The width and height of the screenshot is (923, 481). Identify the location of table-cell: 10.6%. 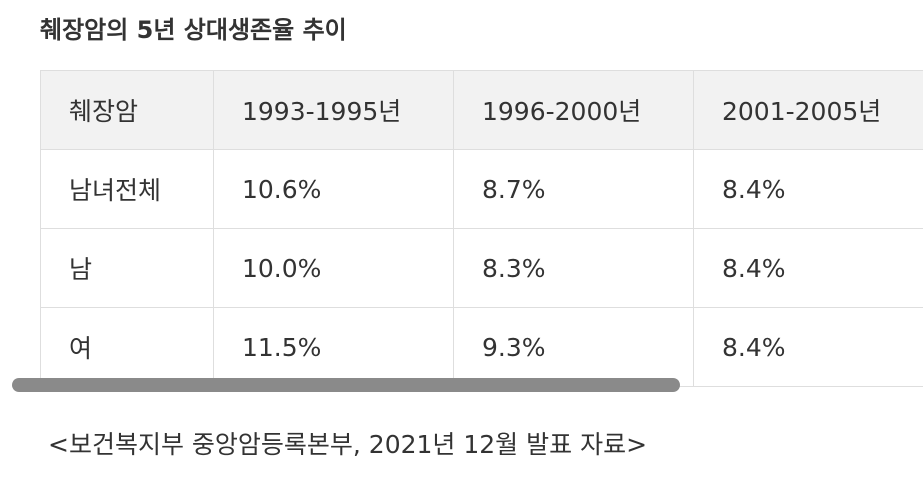
(333, 189).